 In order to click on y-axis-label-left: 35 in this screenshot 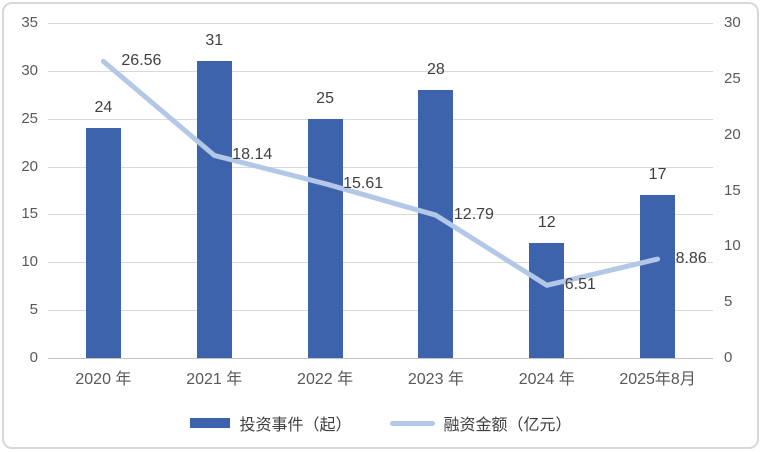, I will do `click(29, 22)`.